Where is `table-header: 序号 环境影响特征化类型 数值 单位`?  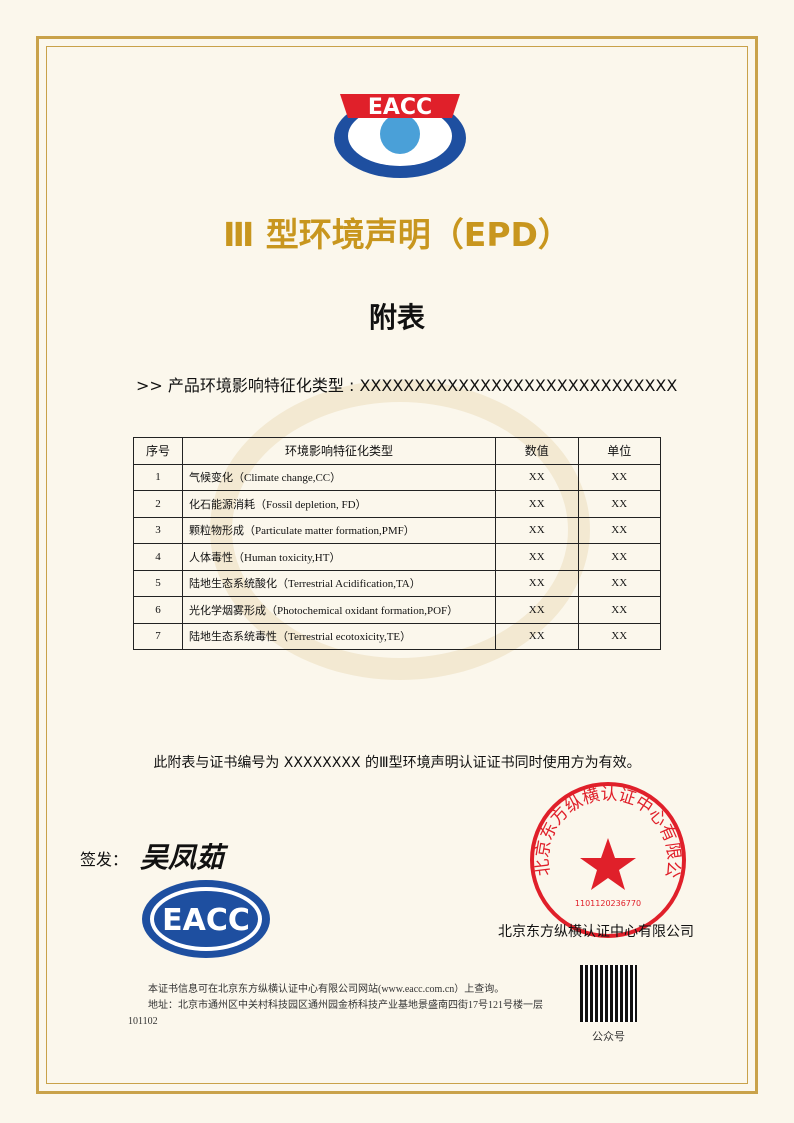
table-header: 序号 环境影响特征化类型 数值 单位 is located at coordinates (397, 451).